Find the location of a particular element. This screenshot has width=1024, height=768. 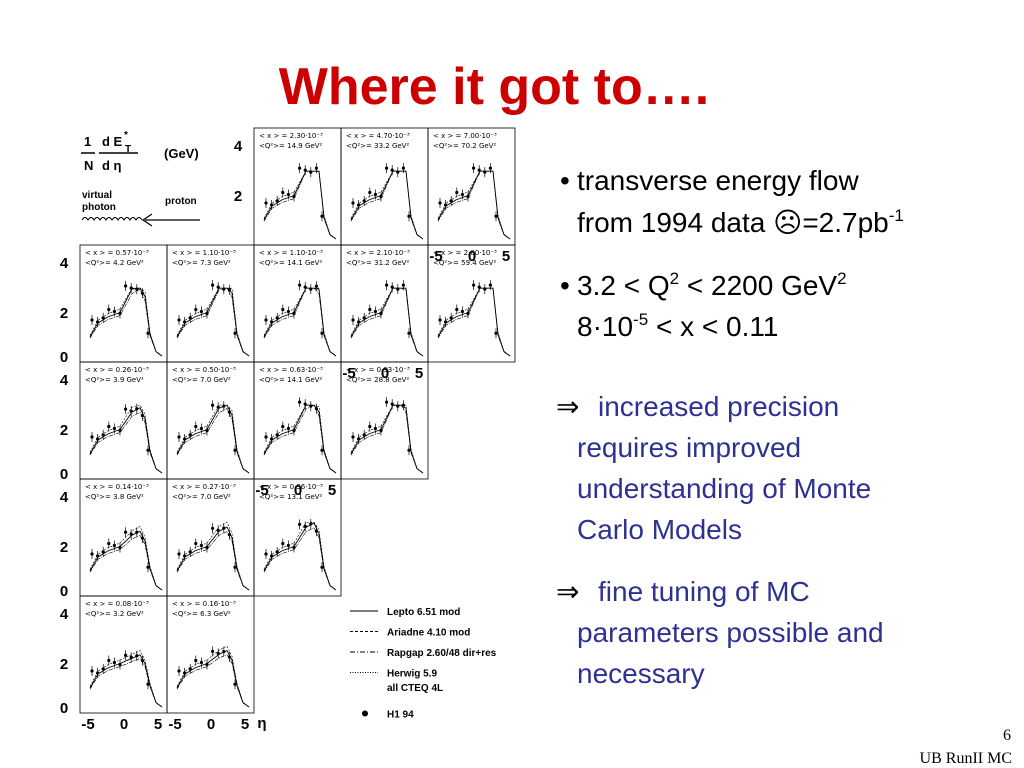

x-label: < x > = 0.93·10⁻³ is located at coordinates (378, 370).